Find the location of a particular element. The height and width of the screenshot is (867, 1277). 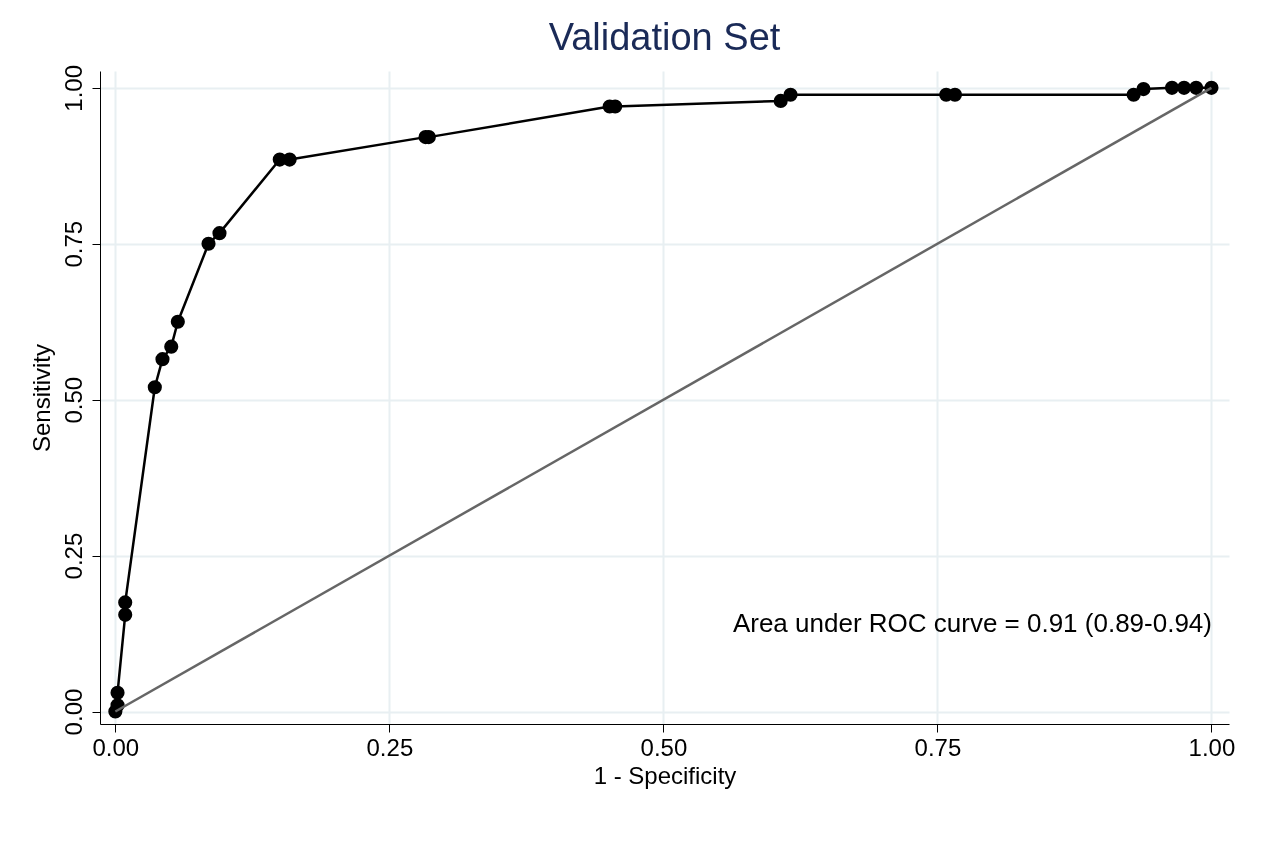

x-tick-label: 0.50 is located at coordinates (664, 747).